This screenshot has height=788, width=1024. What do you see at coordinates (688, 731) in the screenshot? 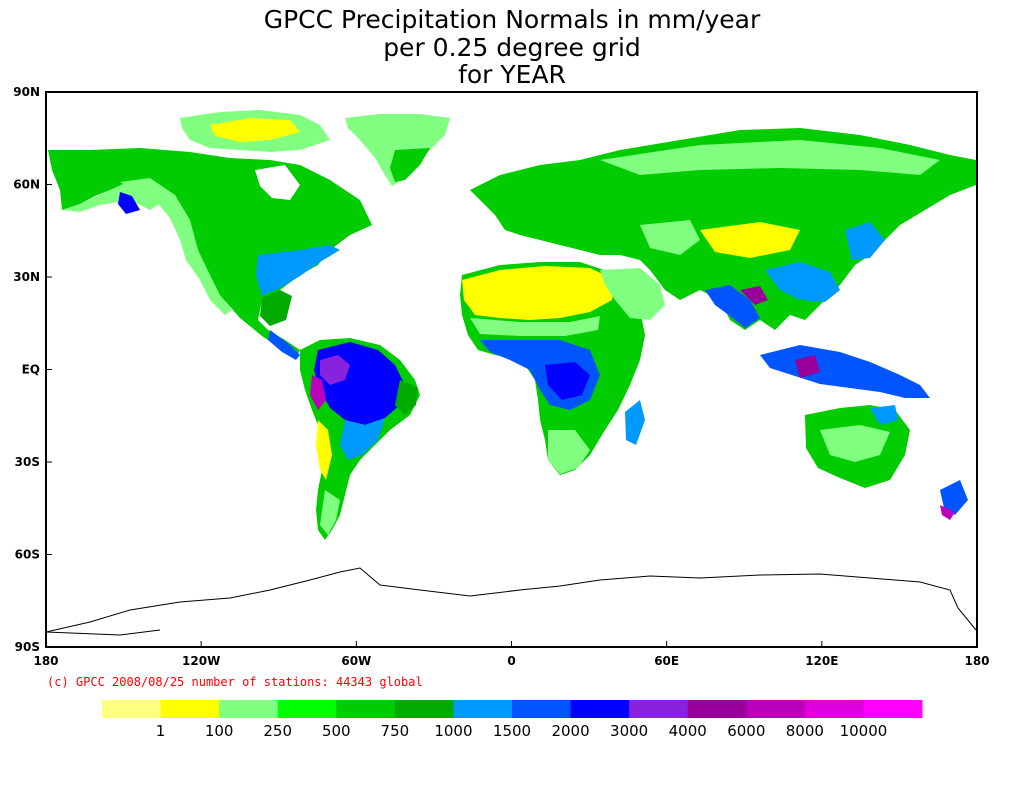
I see `legend-label: 4000` at bounding box center [688, 731].